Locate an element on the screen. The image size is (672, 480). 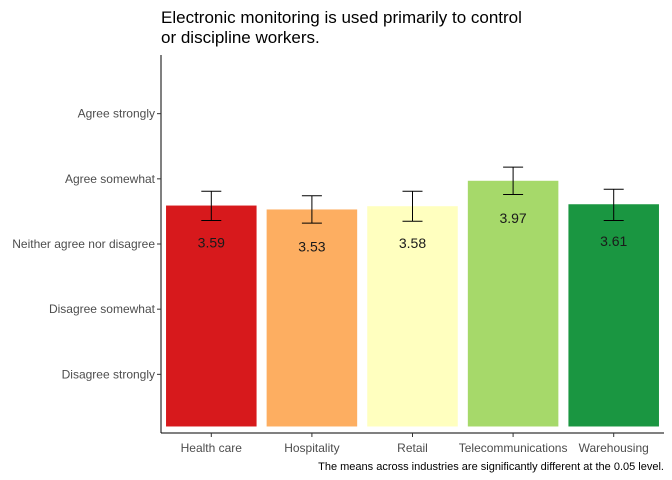
data-label: 3.59 is located at coordinates (211, 243).